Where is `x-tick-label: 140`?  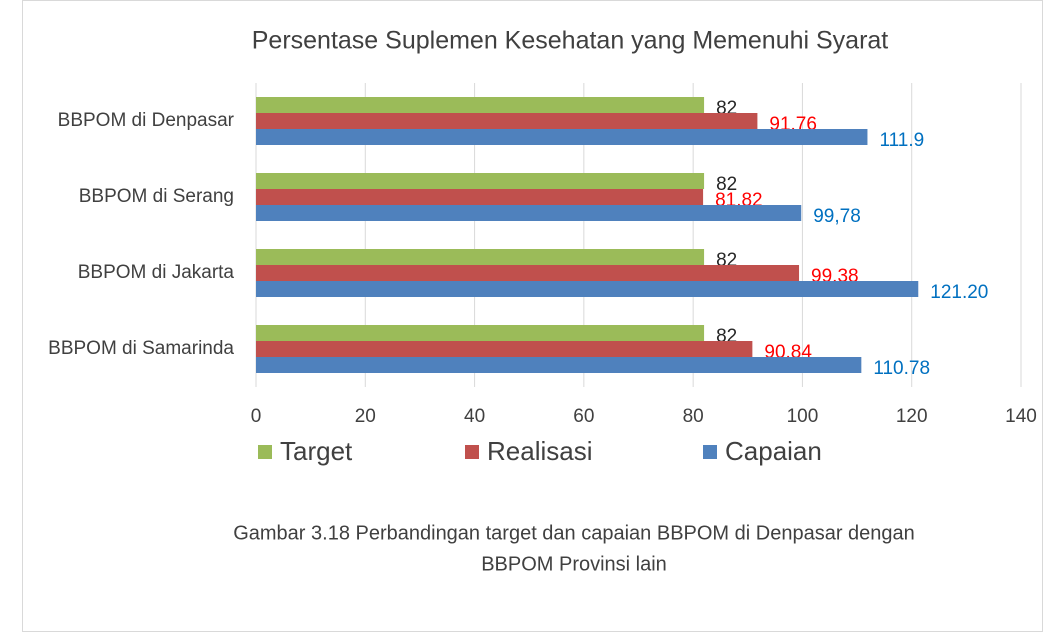
x-tick-label: 140 is located at coordinates (1021, 416).